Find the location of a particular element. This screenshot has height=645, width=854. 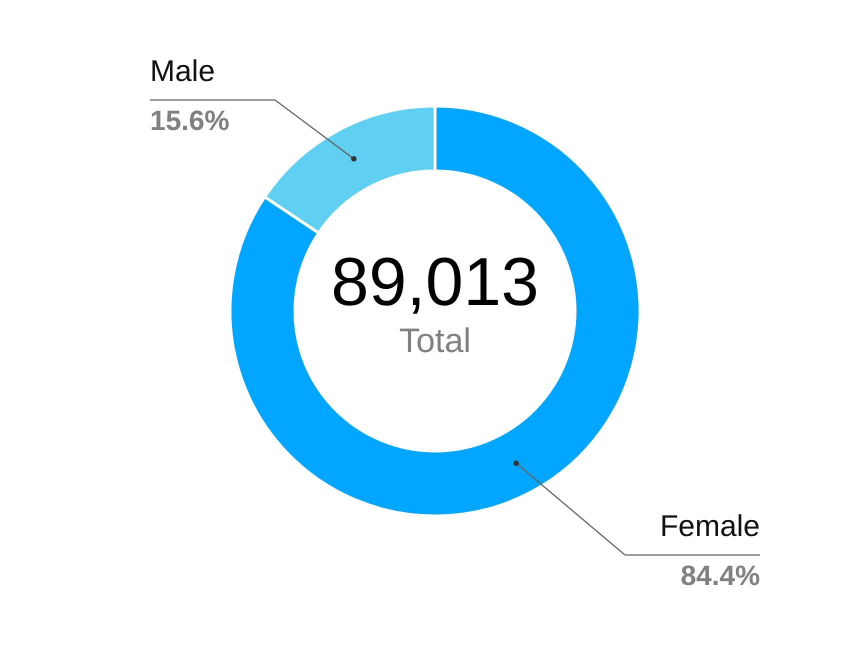

data-label: 15.6% is located at coordinates (190, 120).